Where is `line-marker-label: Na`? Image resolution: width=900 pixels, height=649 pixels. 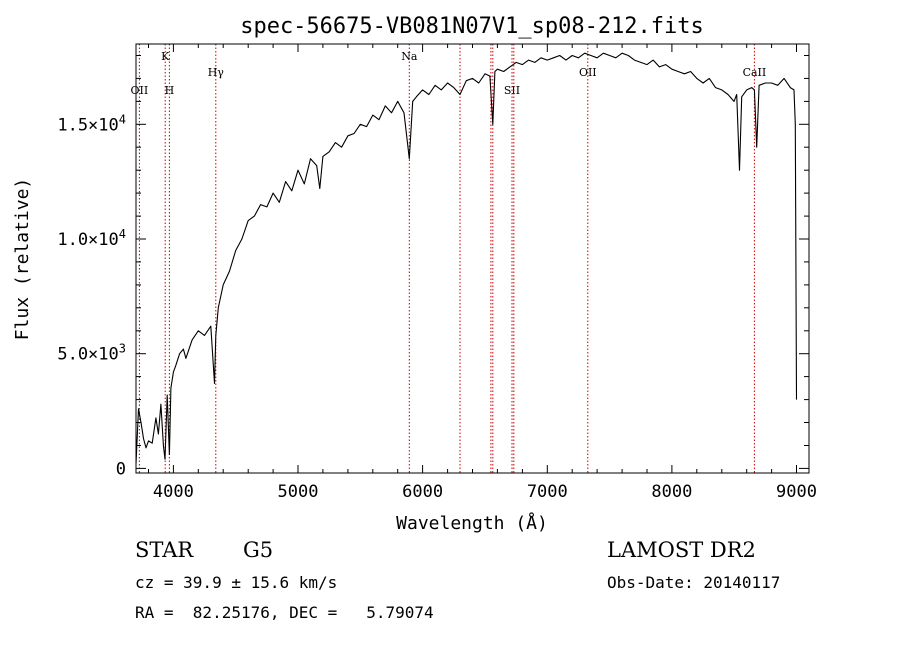 line-marker-label: Na is located at coordinates (409, 56).